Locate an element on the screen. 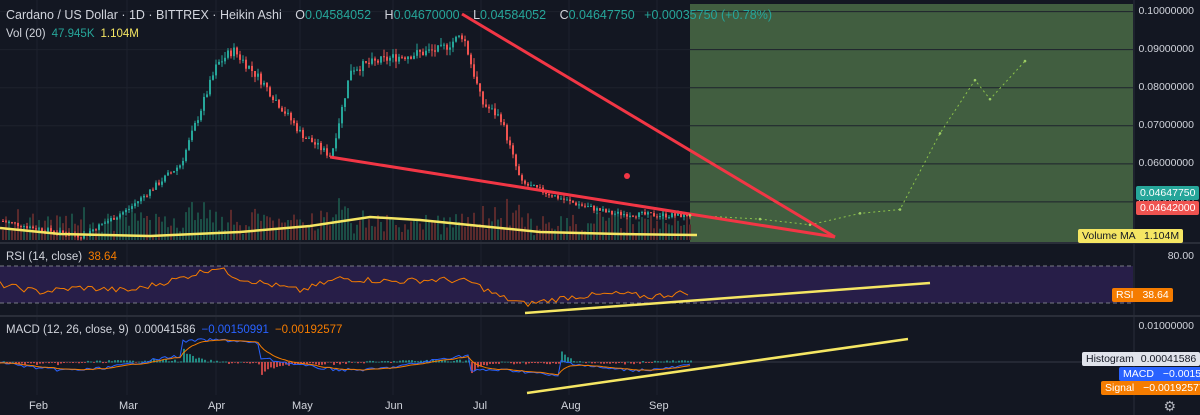 The width and height of the screenshot is (1200, 415). gear-icon: ⚙ is located at coordinates (1169, 406).